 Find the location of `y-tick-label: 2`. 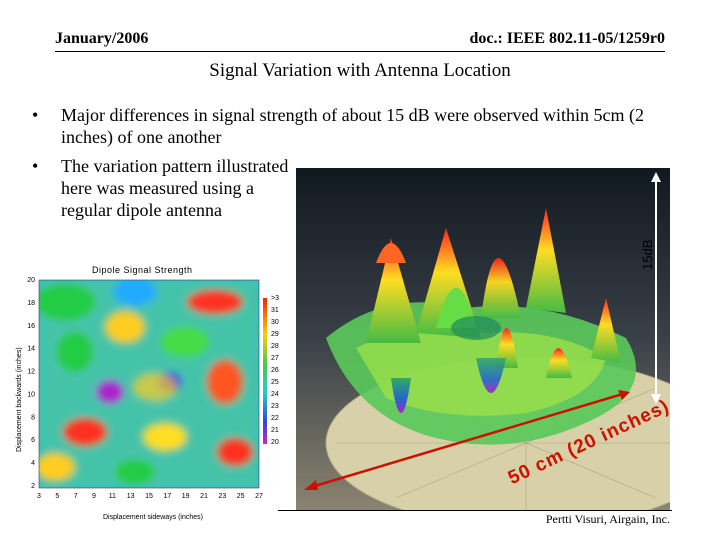

y-tick-label: 2 is located at coordinates (33, 486).